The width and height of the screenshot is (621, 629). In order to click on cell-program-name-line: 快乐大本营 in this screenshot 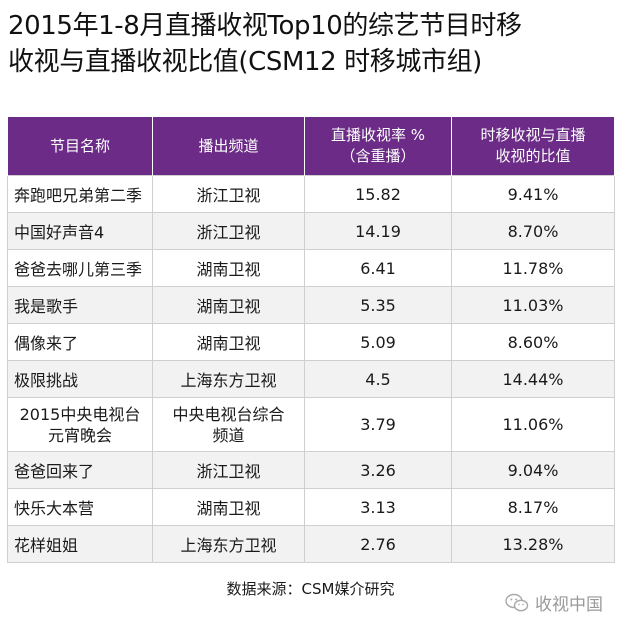, I will do `click(54, 508)`.